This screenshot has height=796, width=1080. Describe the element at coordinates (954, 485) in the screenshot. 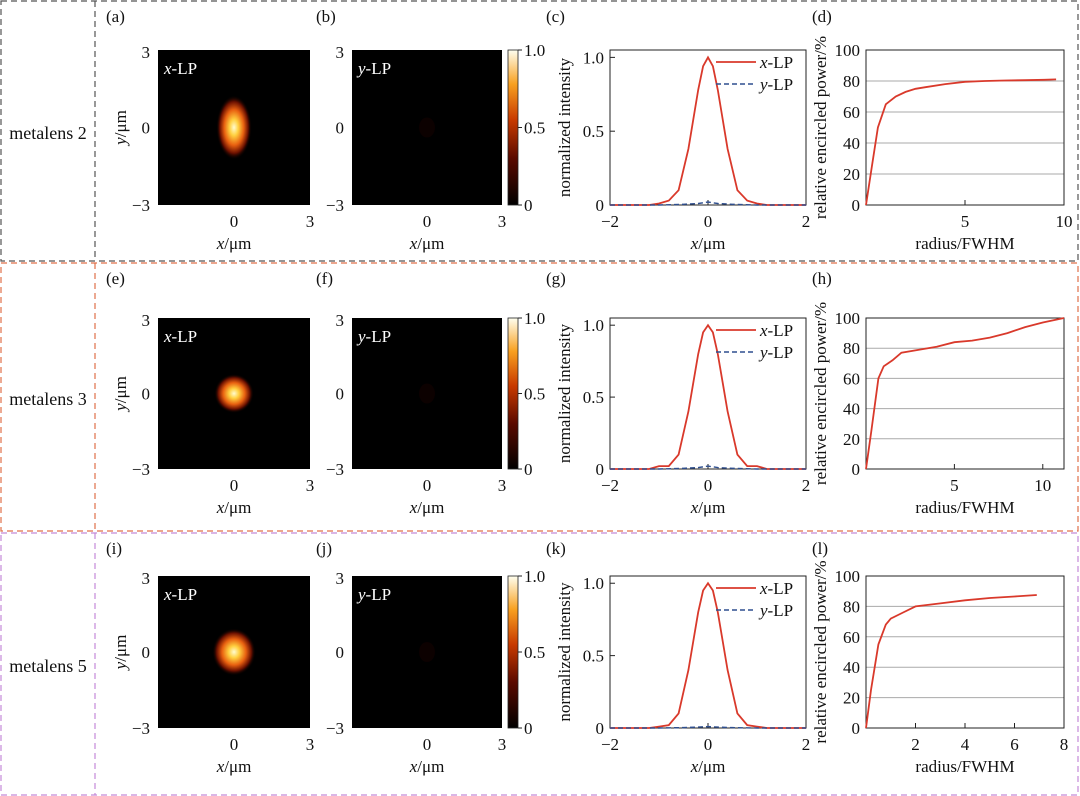

I see `x-tick-label: 5` at that location.